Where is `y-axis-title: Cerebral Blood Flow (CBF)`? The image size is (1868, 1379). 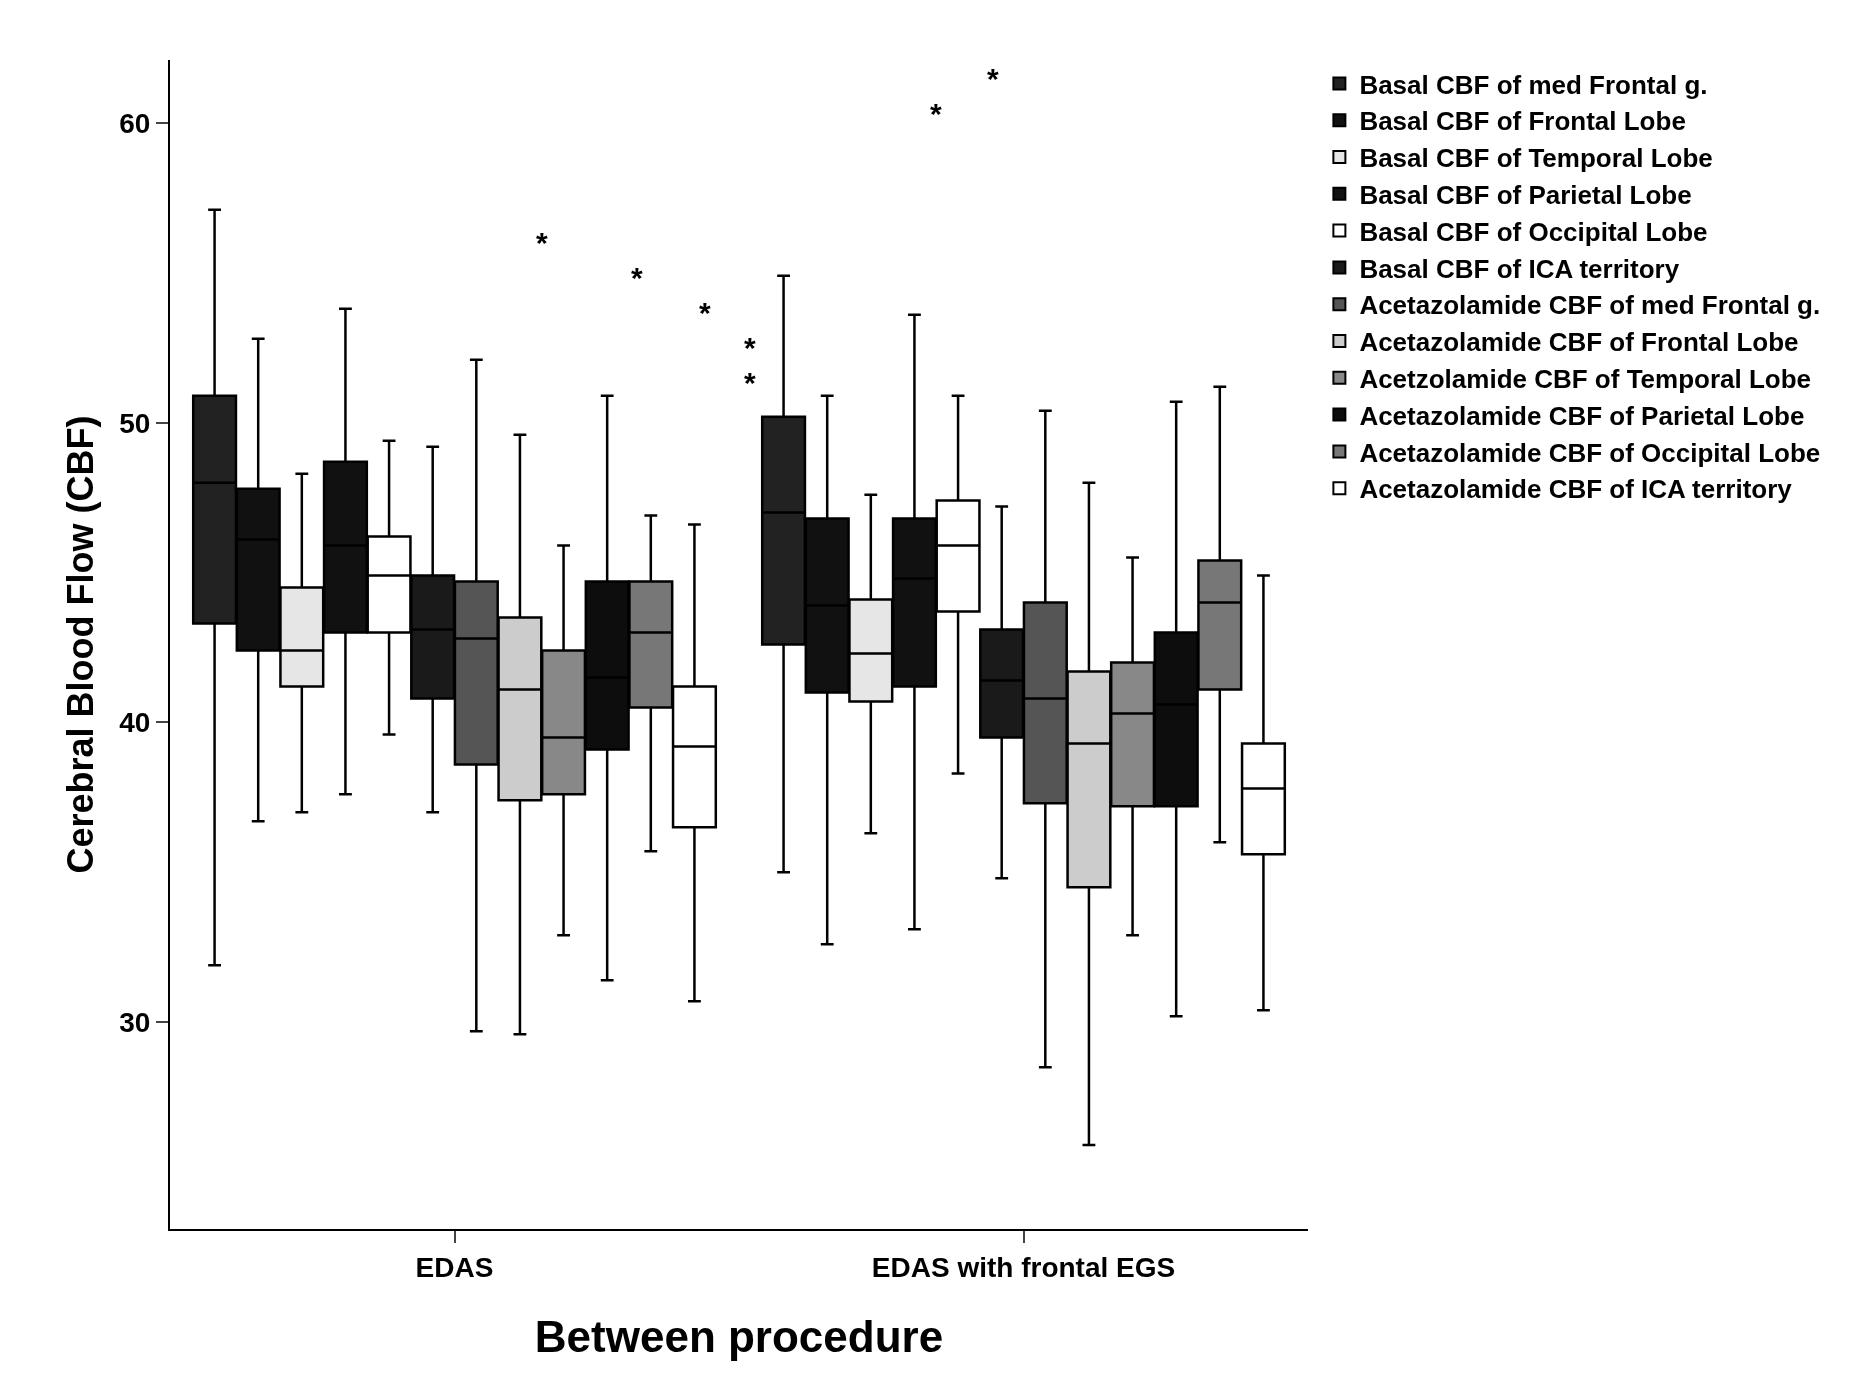 y-axis-title: Cerebral Blood Flow (CBF) is located at coordinates (80, 644).